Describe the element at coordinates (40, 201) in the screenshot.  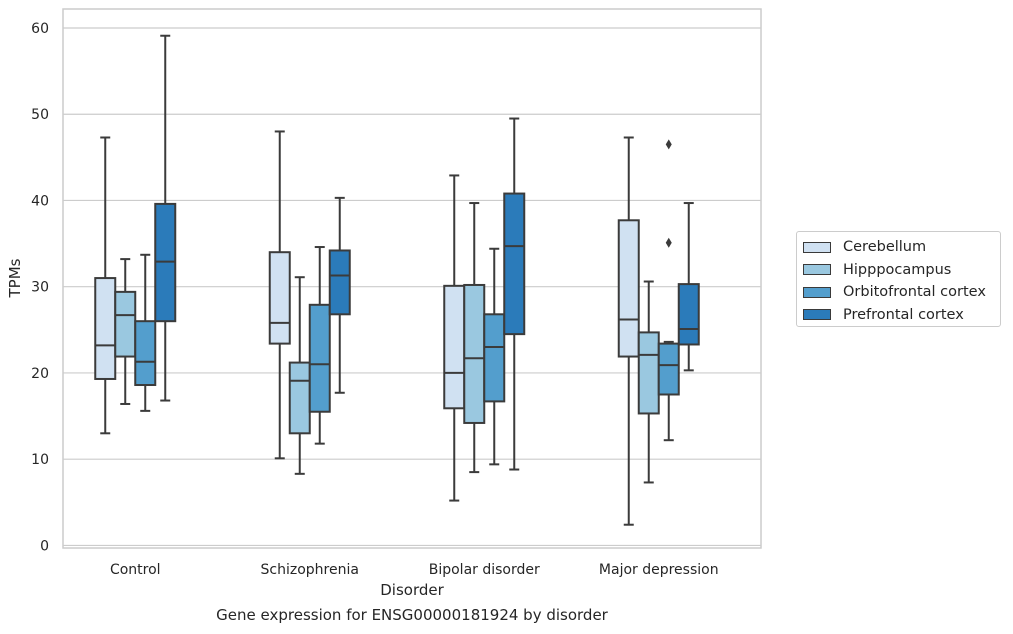
I see `y-tick-label: 40` at that location.